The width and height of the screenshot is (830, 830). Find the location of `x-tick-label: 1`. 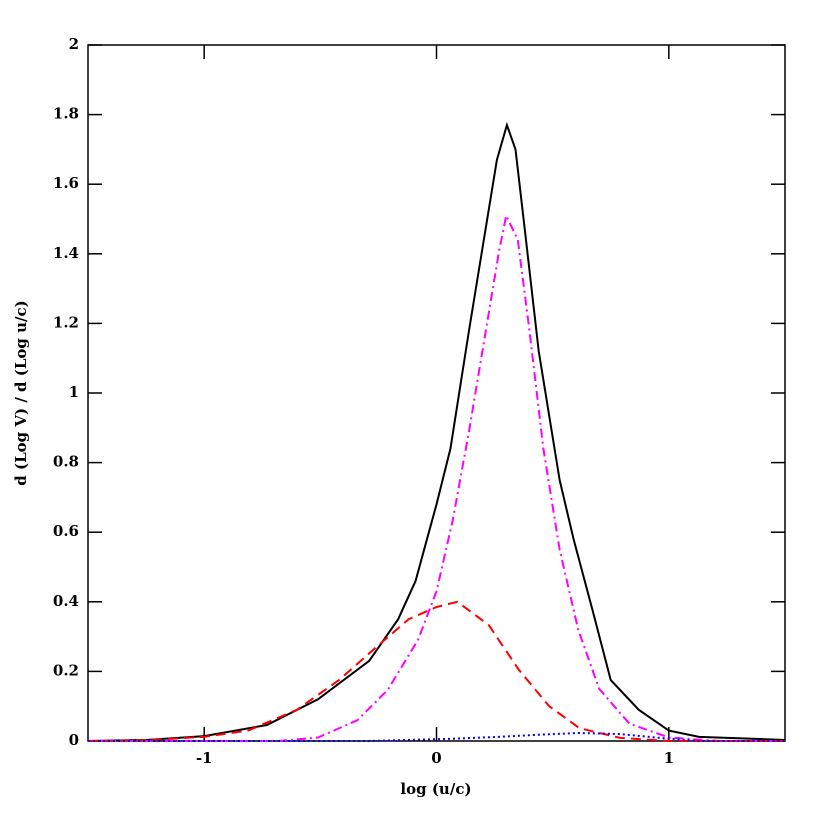

x-tick-label: 1 is located at coordinates (669, 758).